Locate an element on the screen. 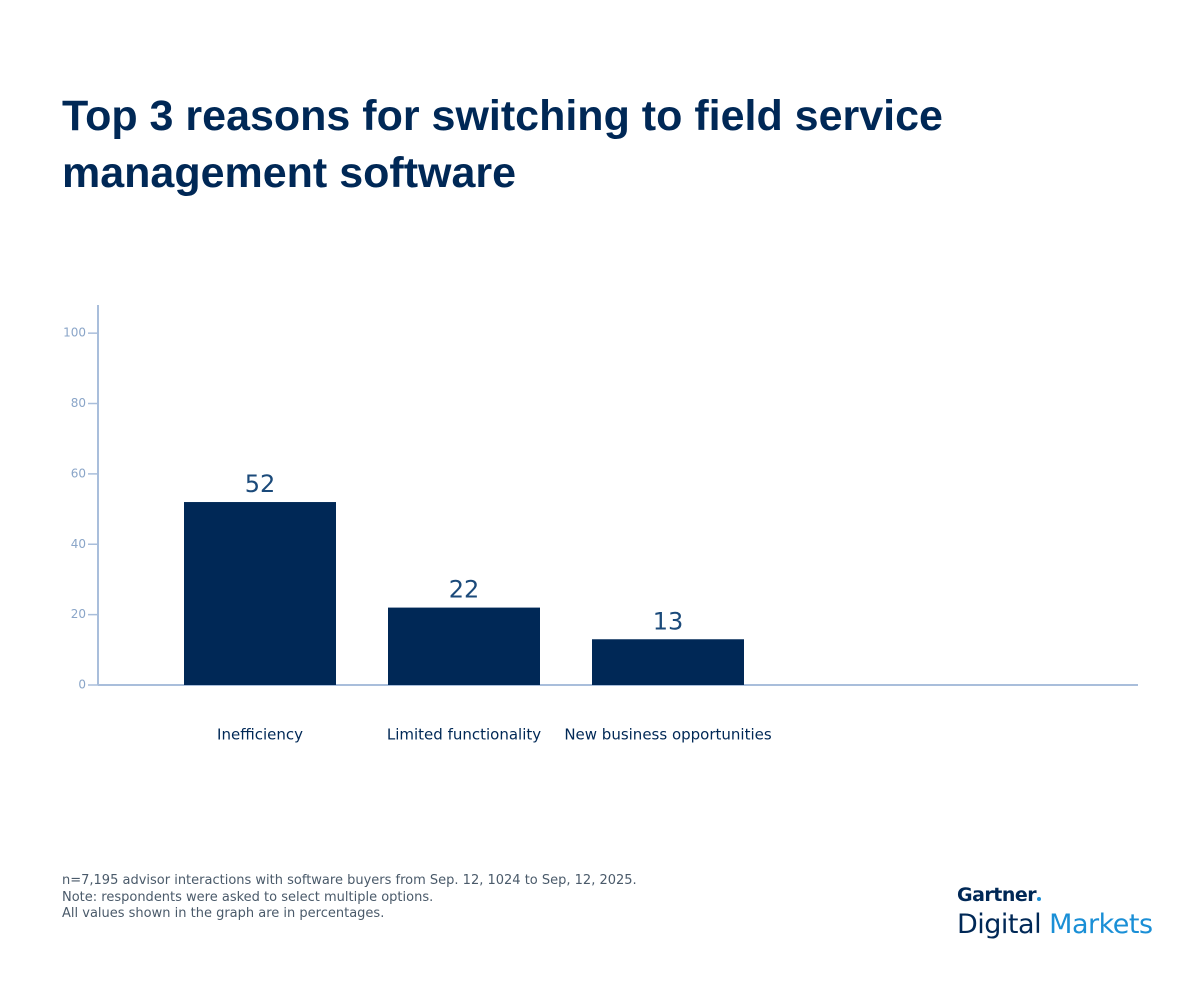  value-label: 52 is located at coordinates (260, 484).